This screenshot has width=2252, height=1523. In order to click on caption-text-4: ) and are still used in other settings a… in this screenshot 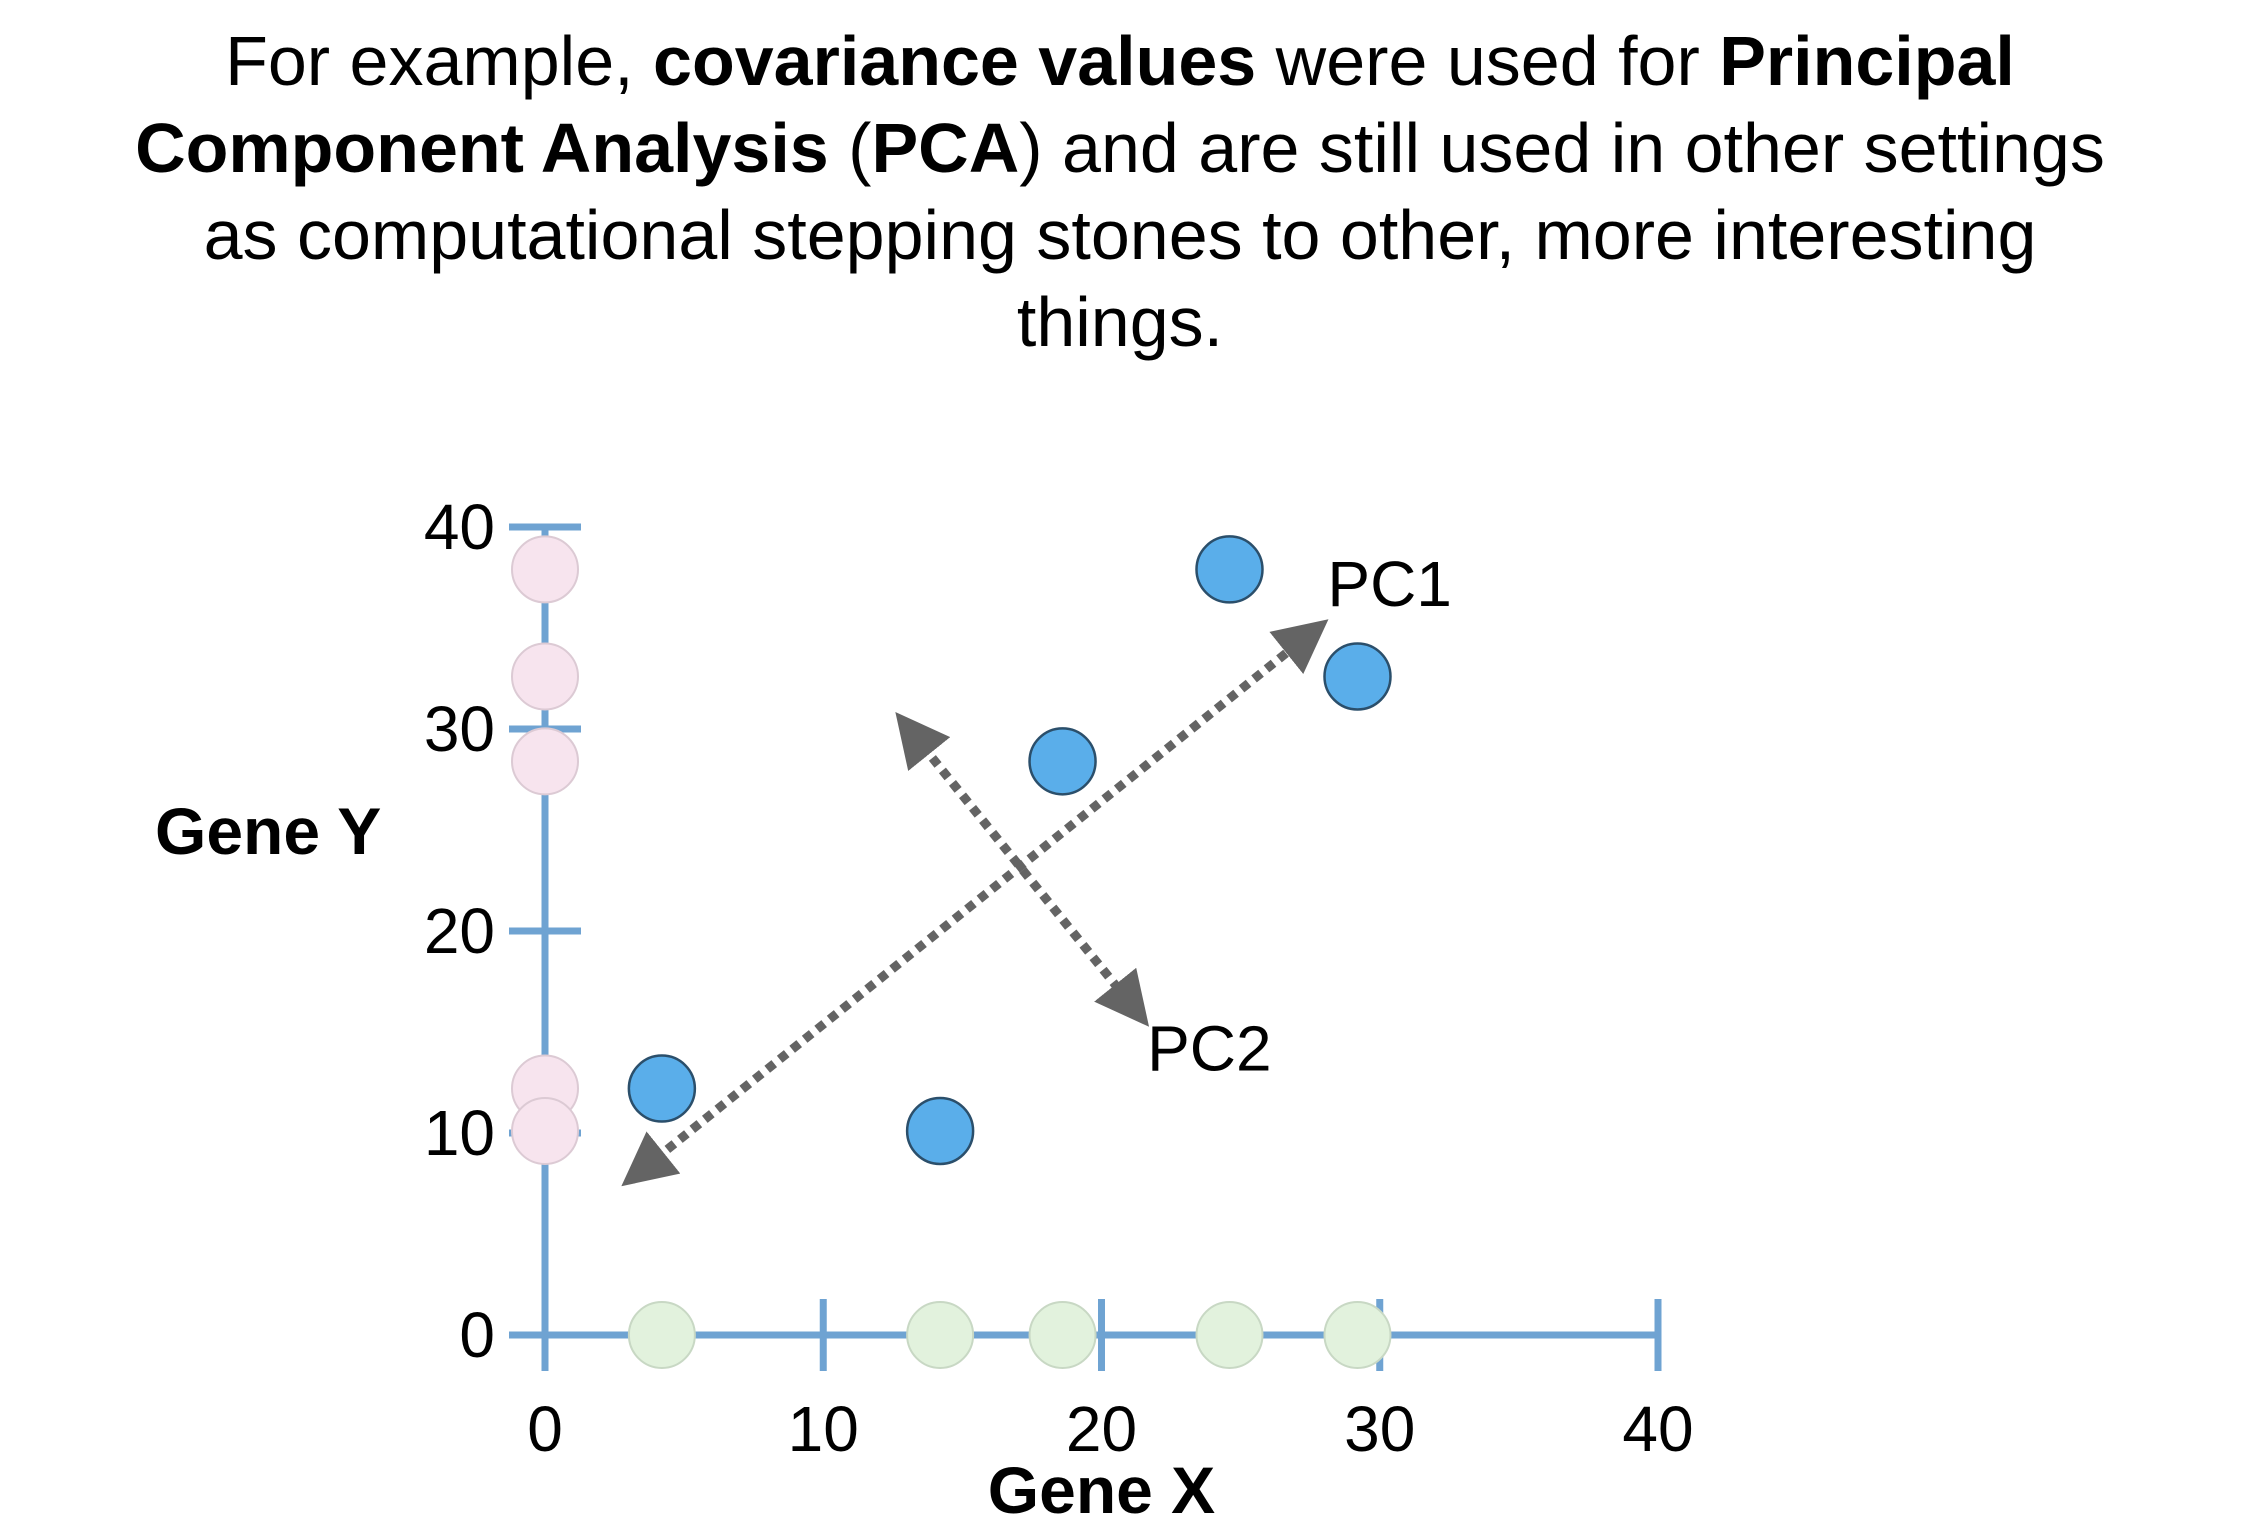, I will do `click(1154, 235)`.